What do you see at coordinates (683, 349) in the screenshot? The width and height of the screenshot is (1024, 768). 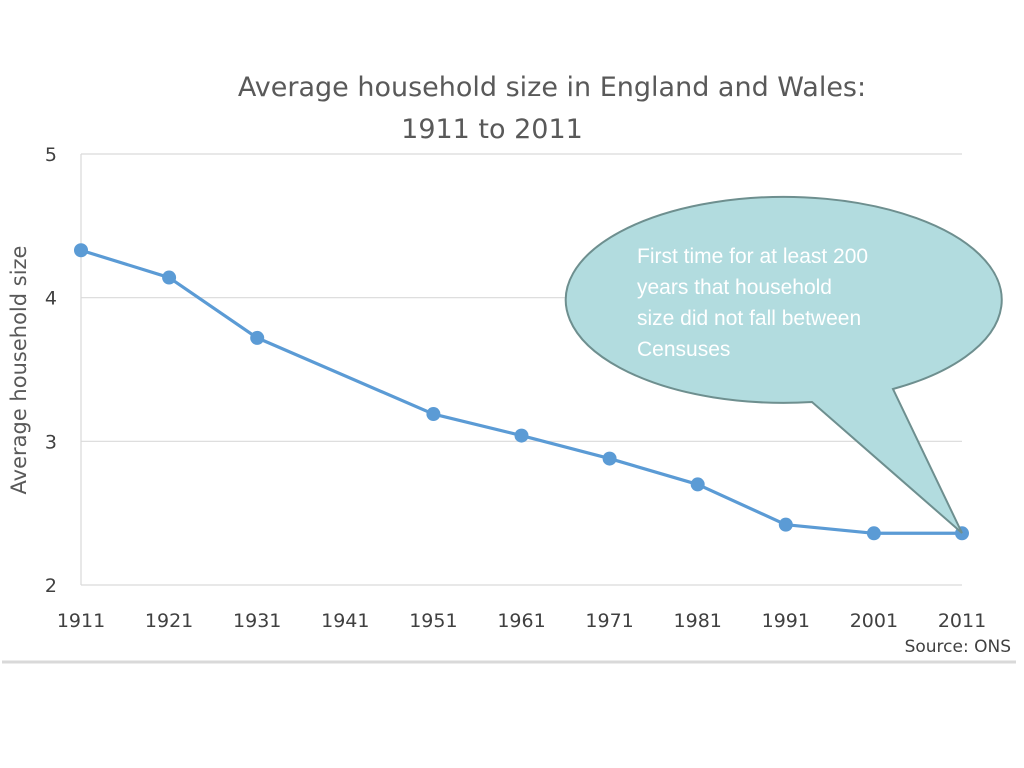 I see `callout-text-line-4: Censuses` at bounding box center [683, 349].